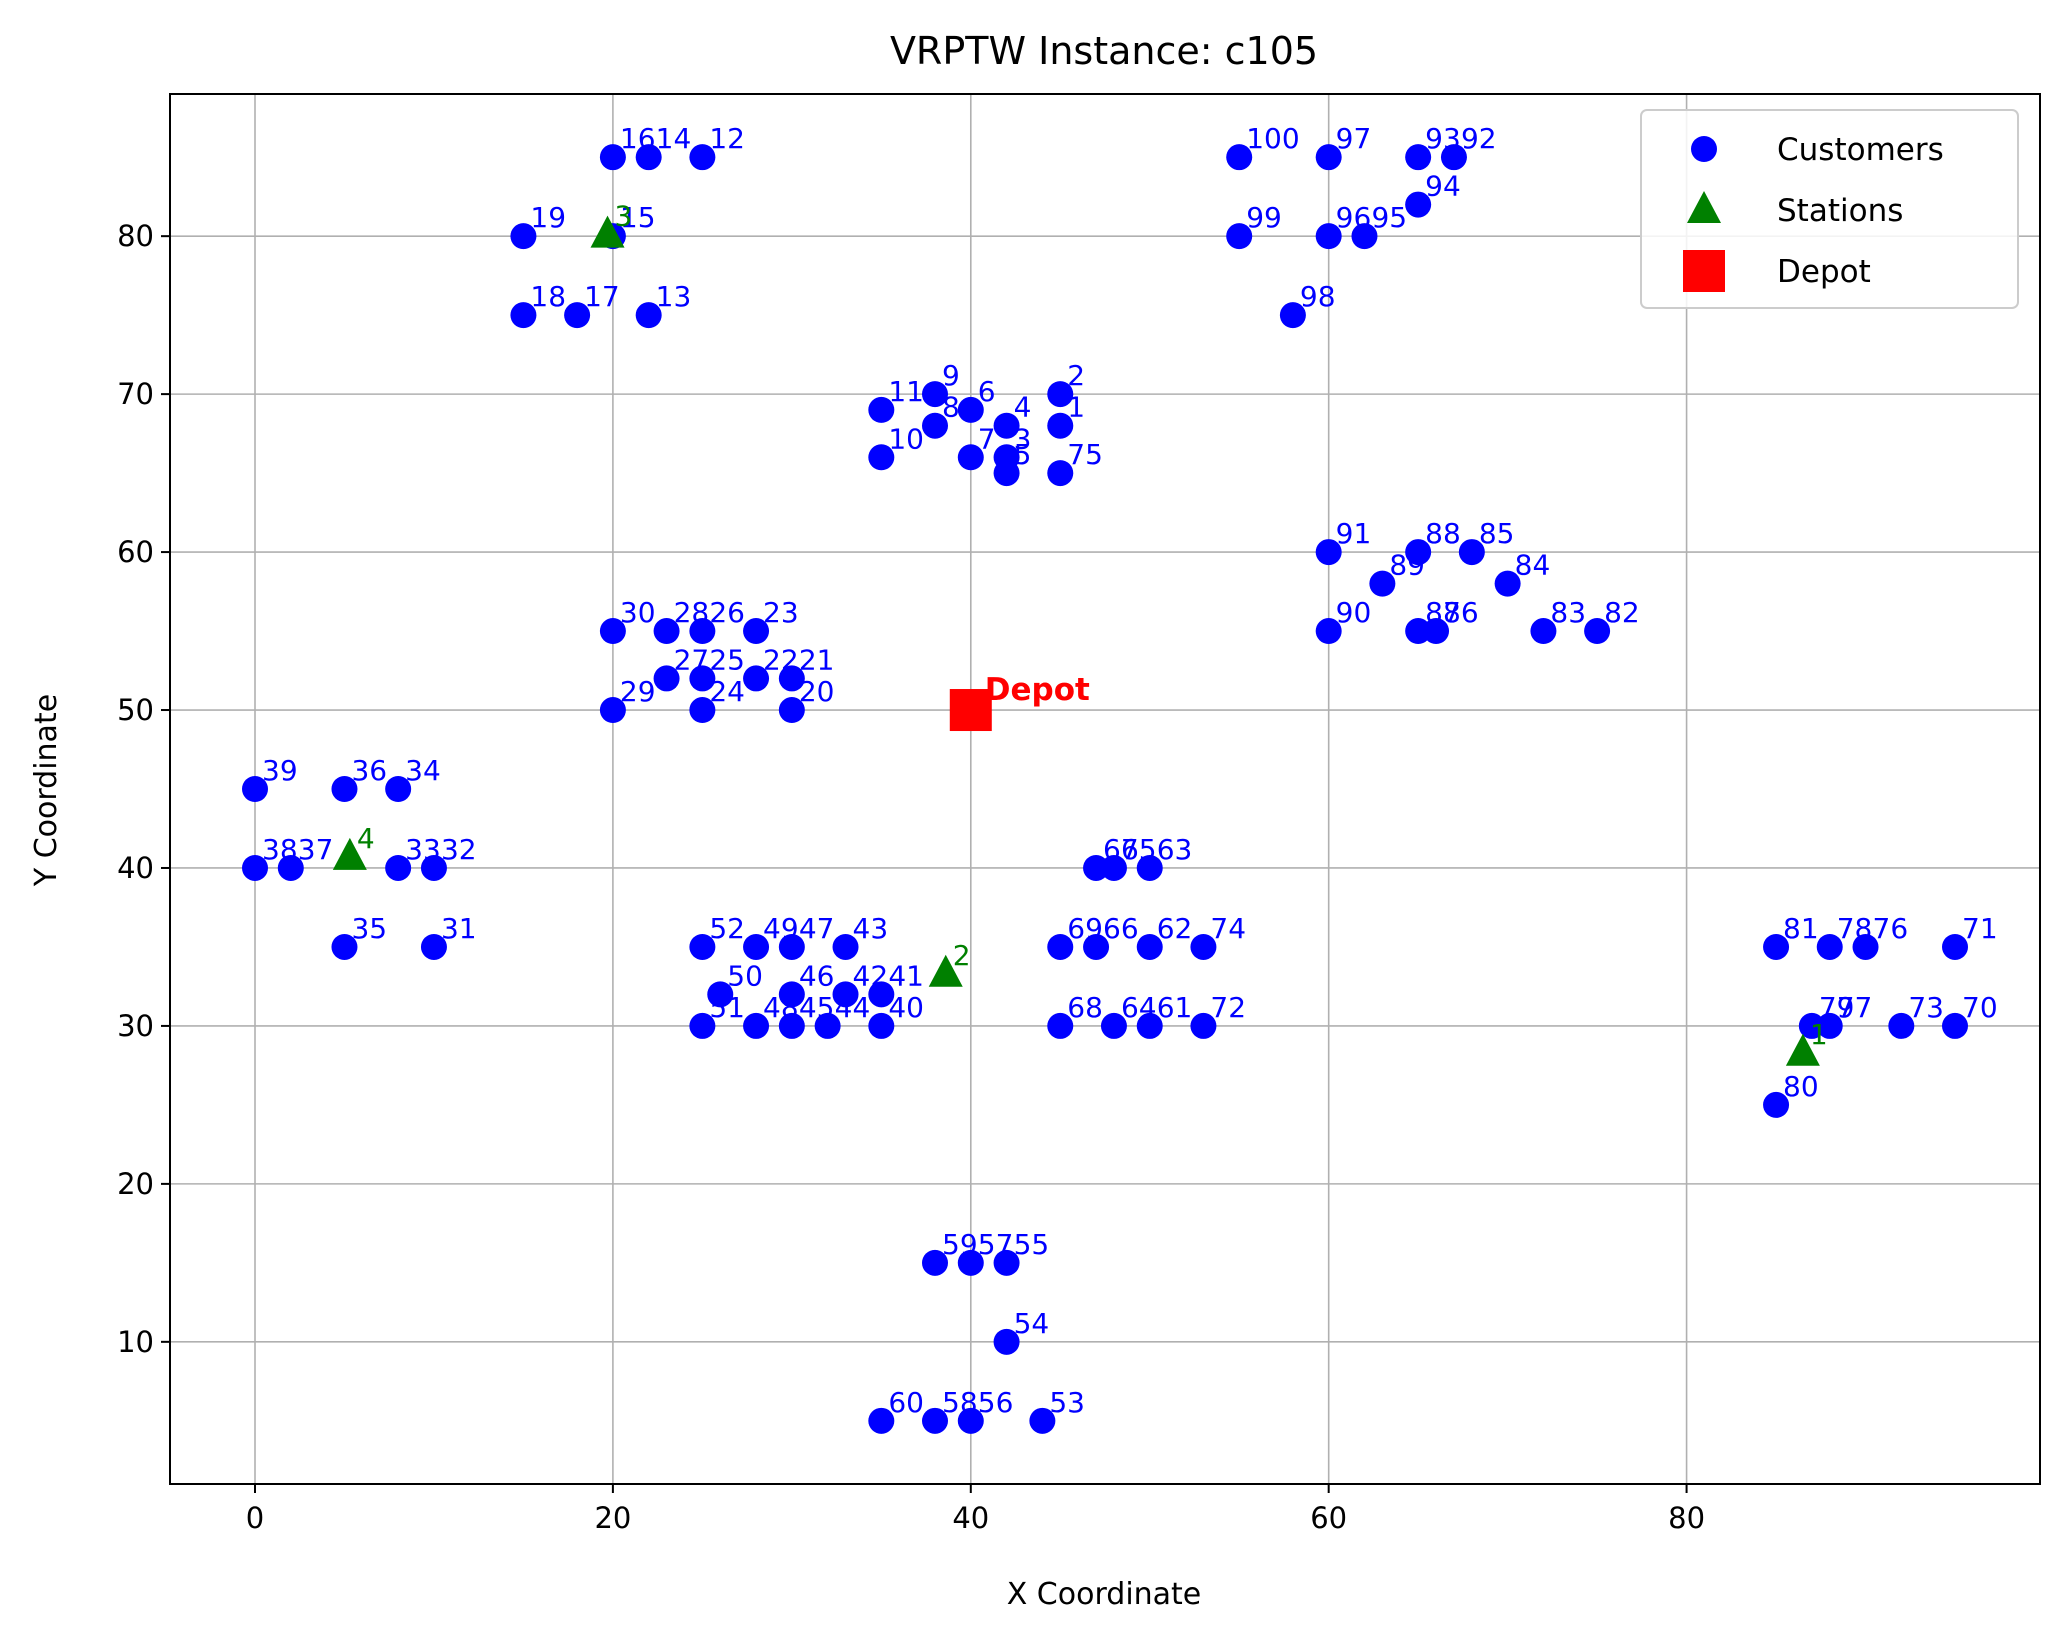 The width and height of the screenshot is (2058, 1634). What do you see at coordinates (1837, 1007) in the screenshot?
I see `customer-label: 79` at bounding box center [1837, 1007].